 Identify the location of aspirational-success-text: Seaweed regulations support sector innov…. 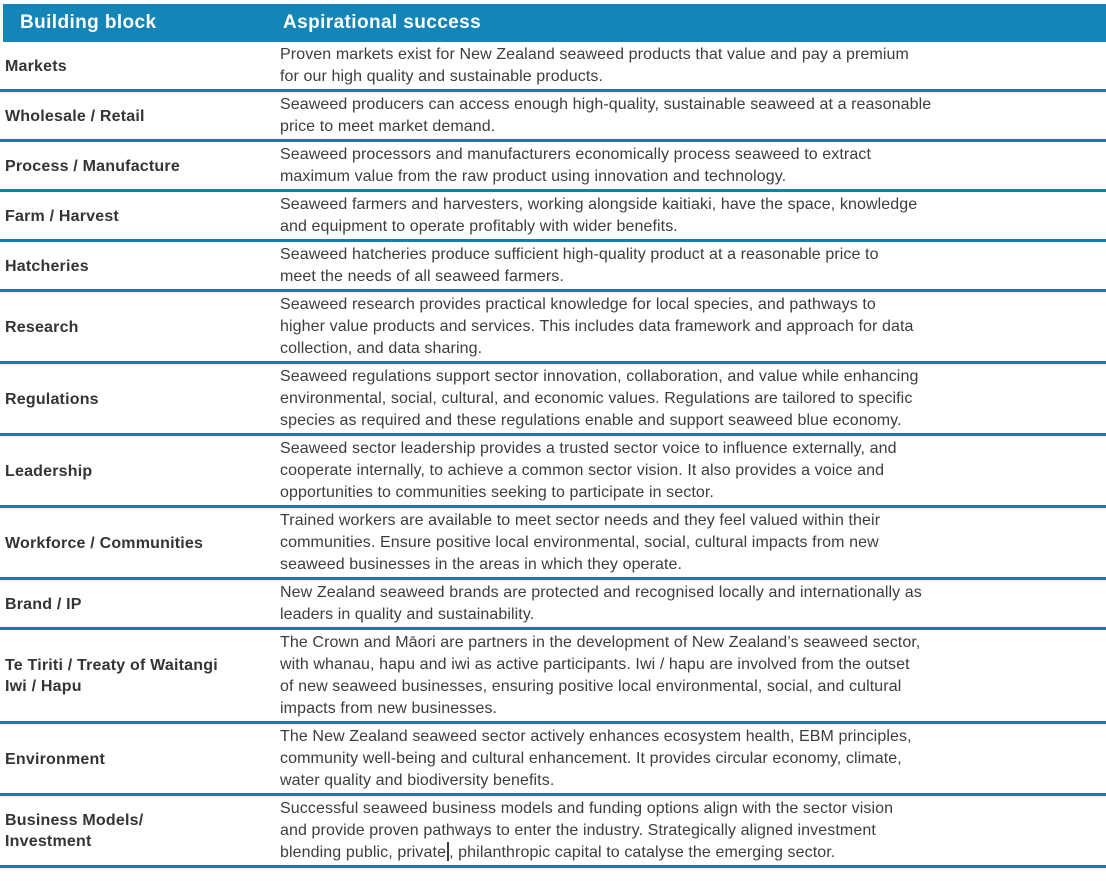
(599, 398).